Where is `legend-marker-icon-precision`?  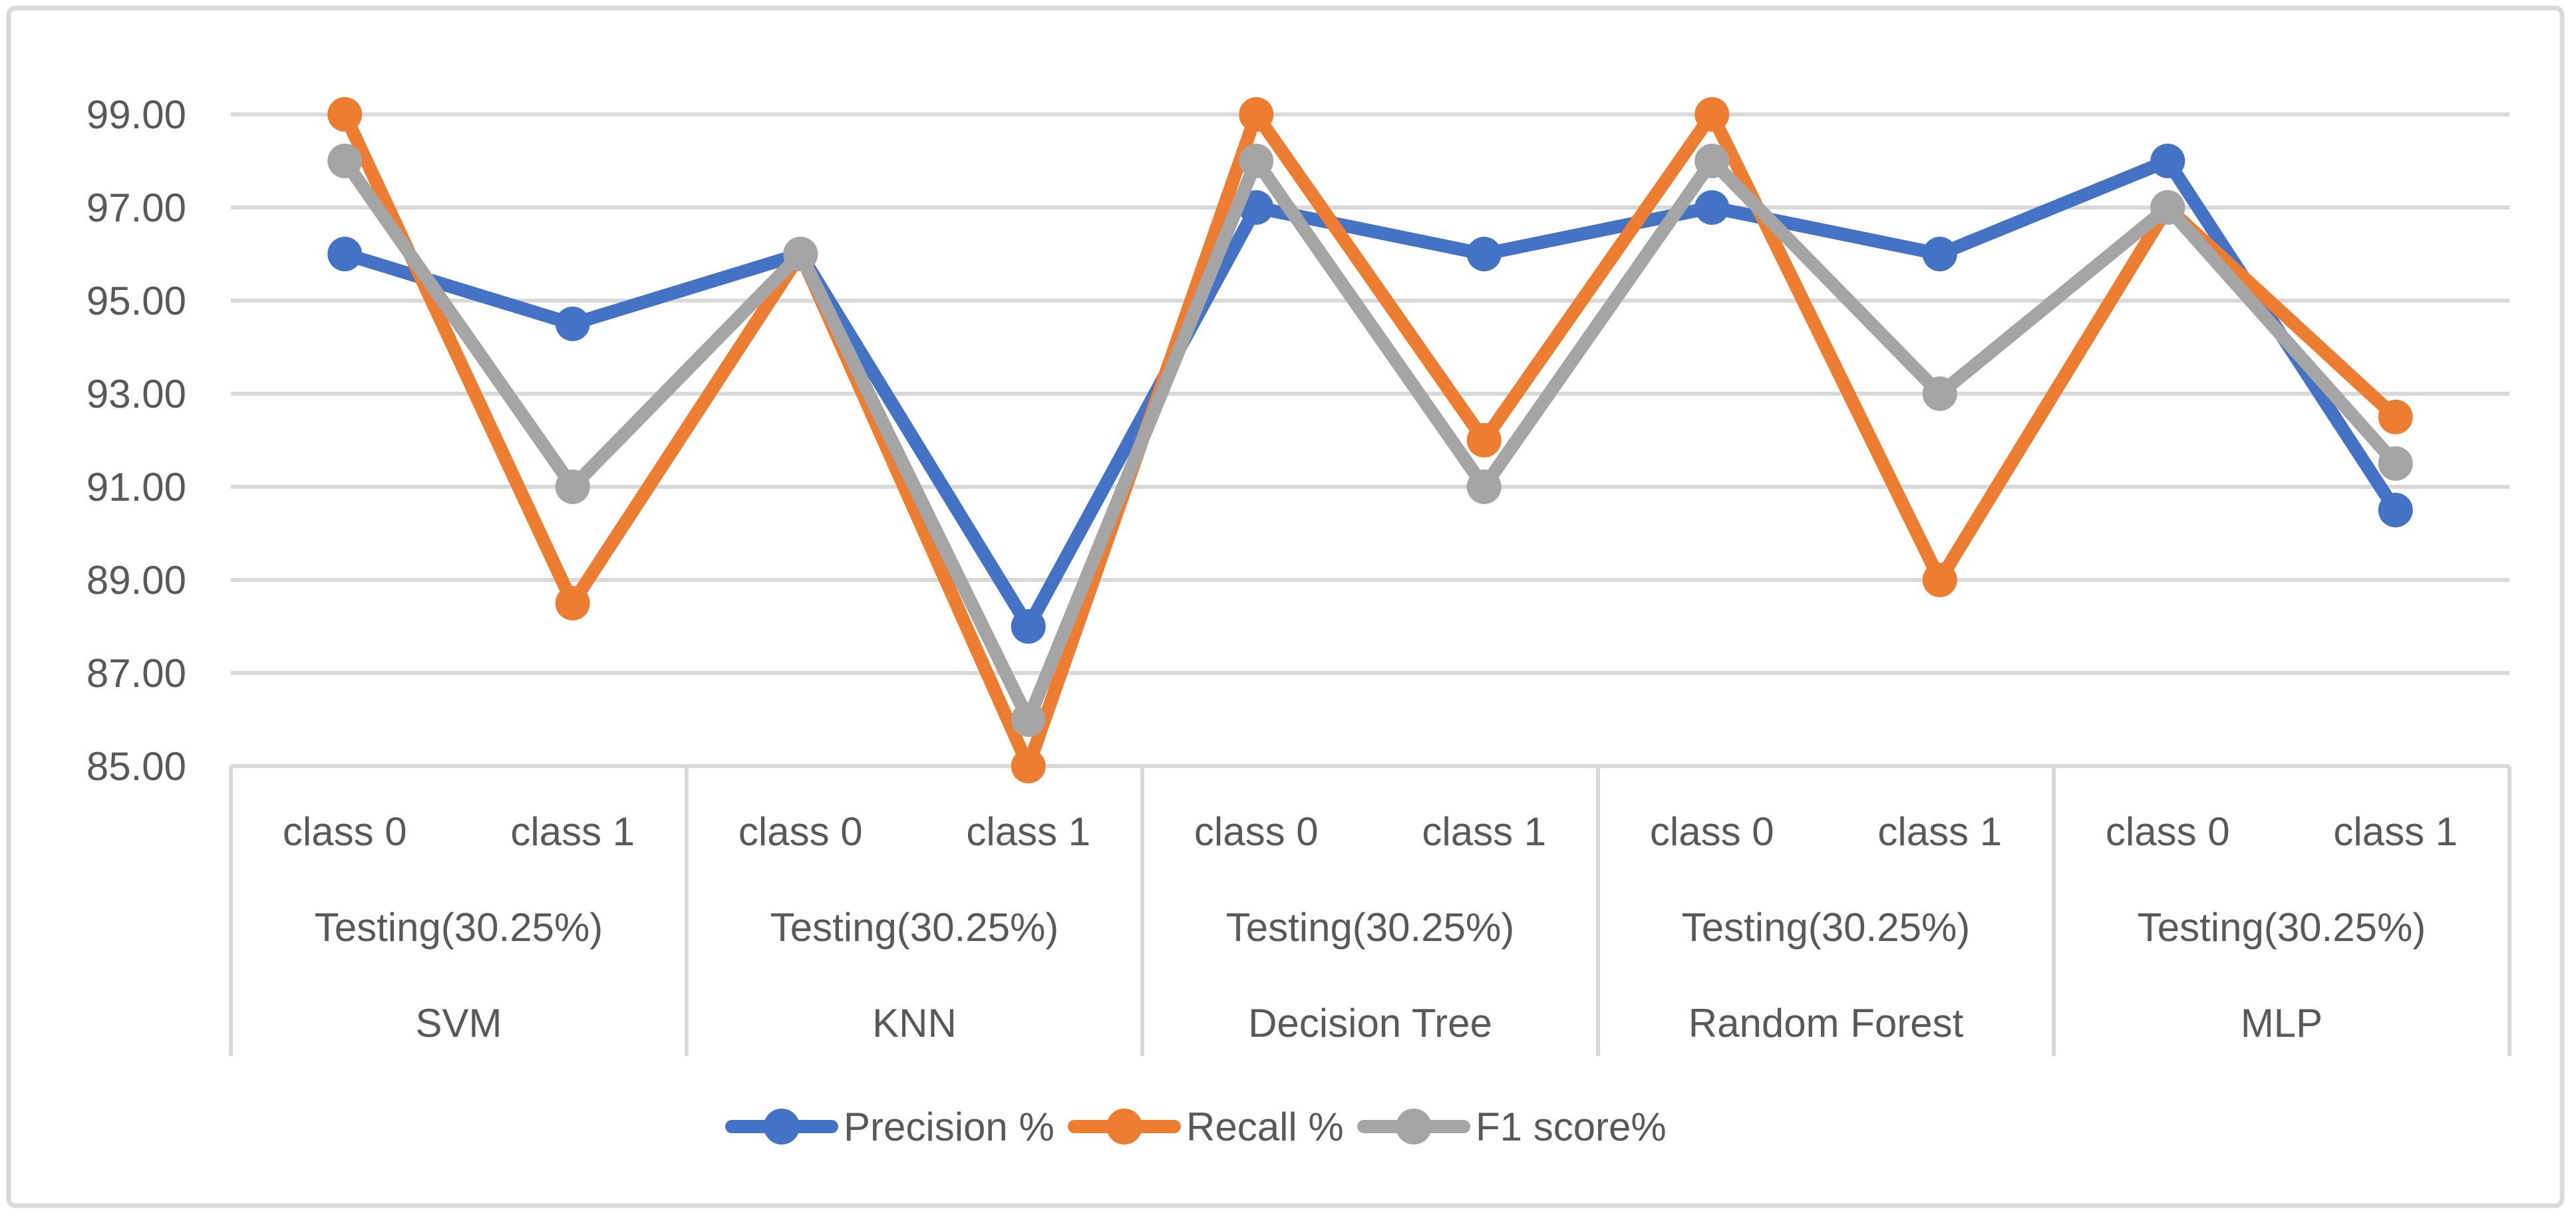
legend-marker-icon-precision is located at coordinates (782, 1127).